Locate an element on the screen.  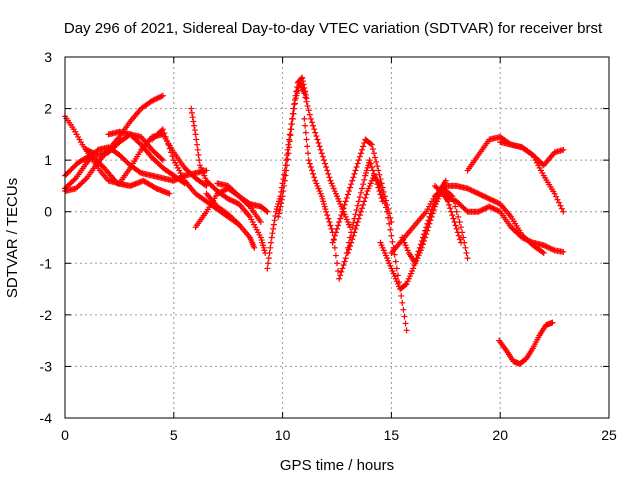
y-tick-label: -4 is located at coordinates (46, 418).